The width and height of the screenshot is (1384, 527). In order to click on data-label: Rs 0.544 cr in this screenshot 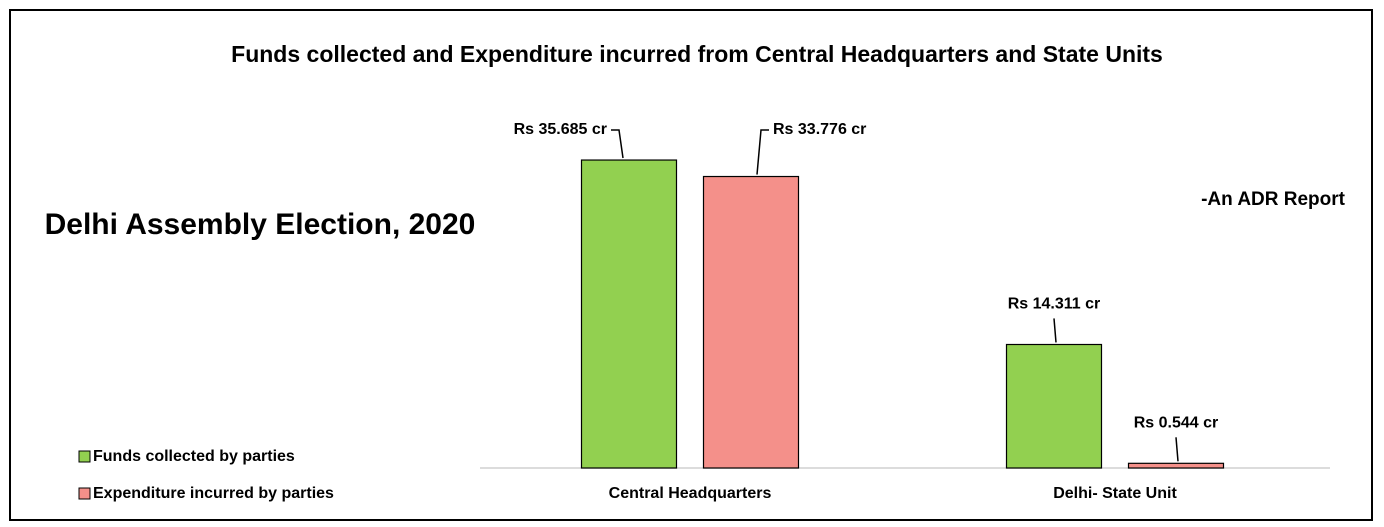, I will do `click(1176, 423)`.